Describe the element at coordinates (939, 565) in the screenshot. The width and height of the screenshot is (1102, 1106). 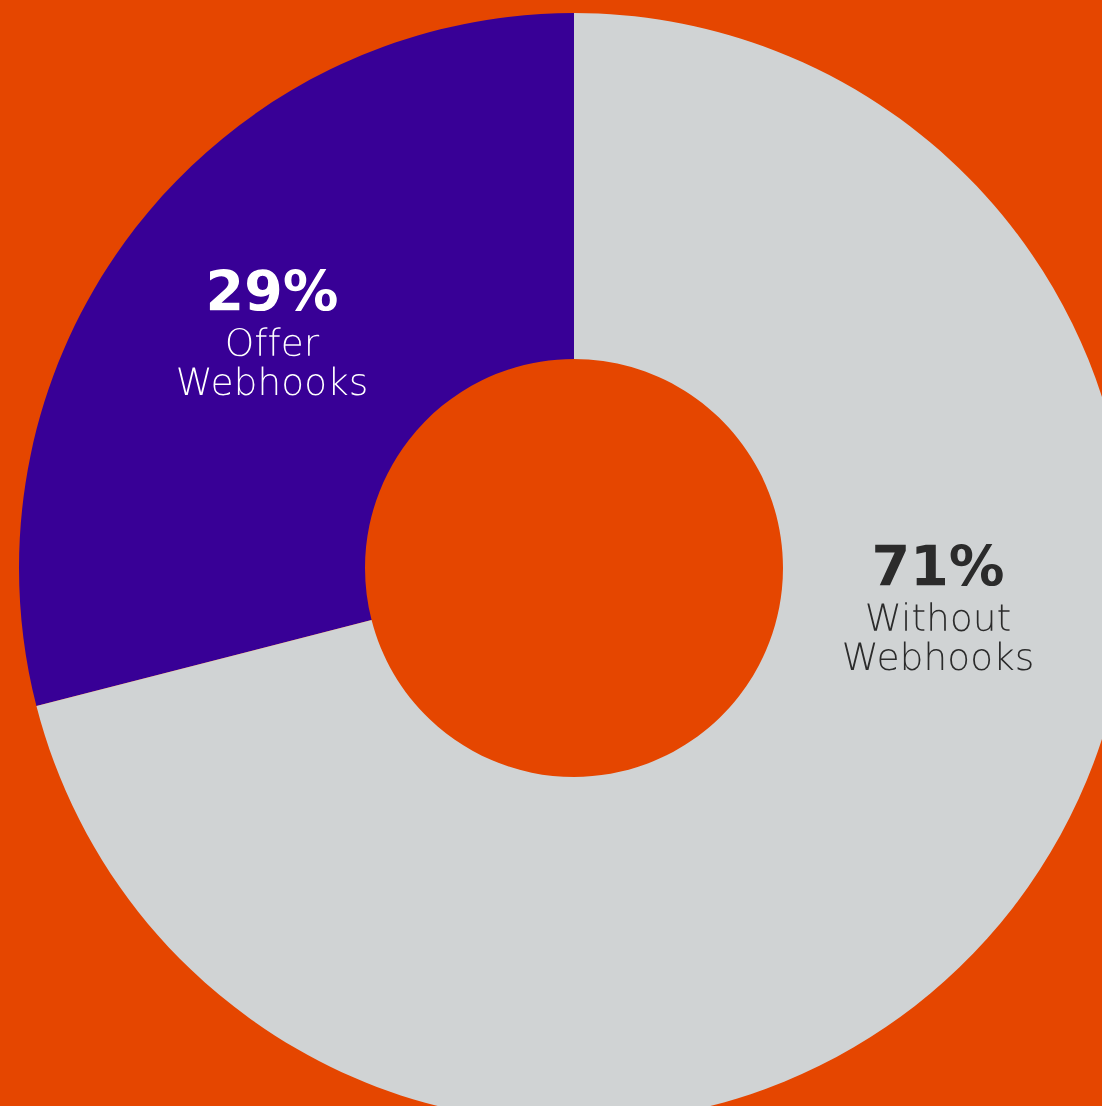
I see `data-label: 71%` at that location.